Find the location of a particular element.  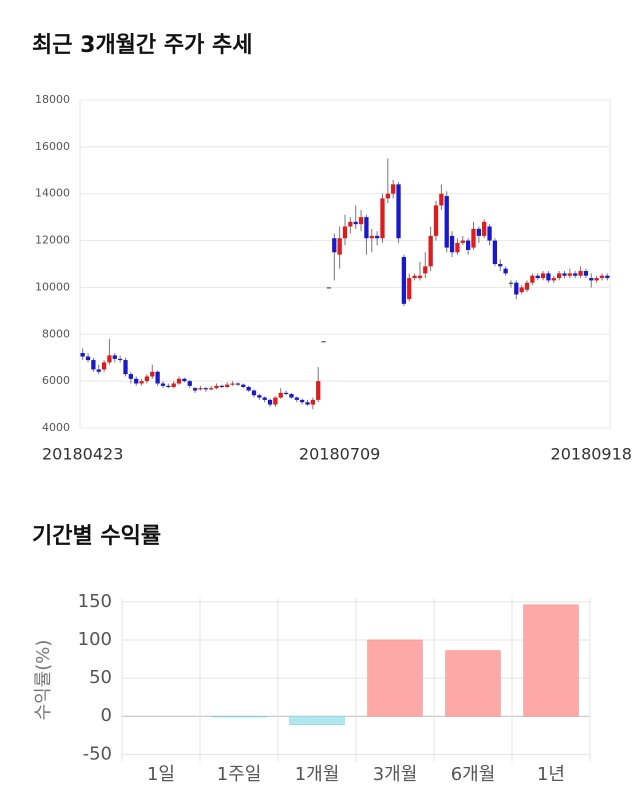

y-tick-label: 150 is located at coordinates (95, 601).